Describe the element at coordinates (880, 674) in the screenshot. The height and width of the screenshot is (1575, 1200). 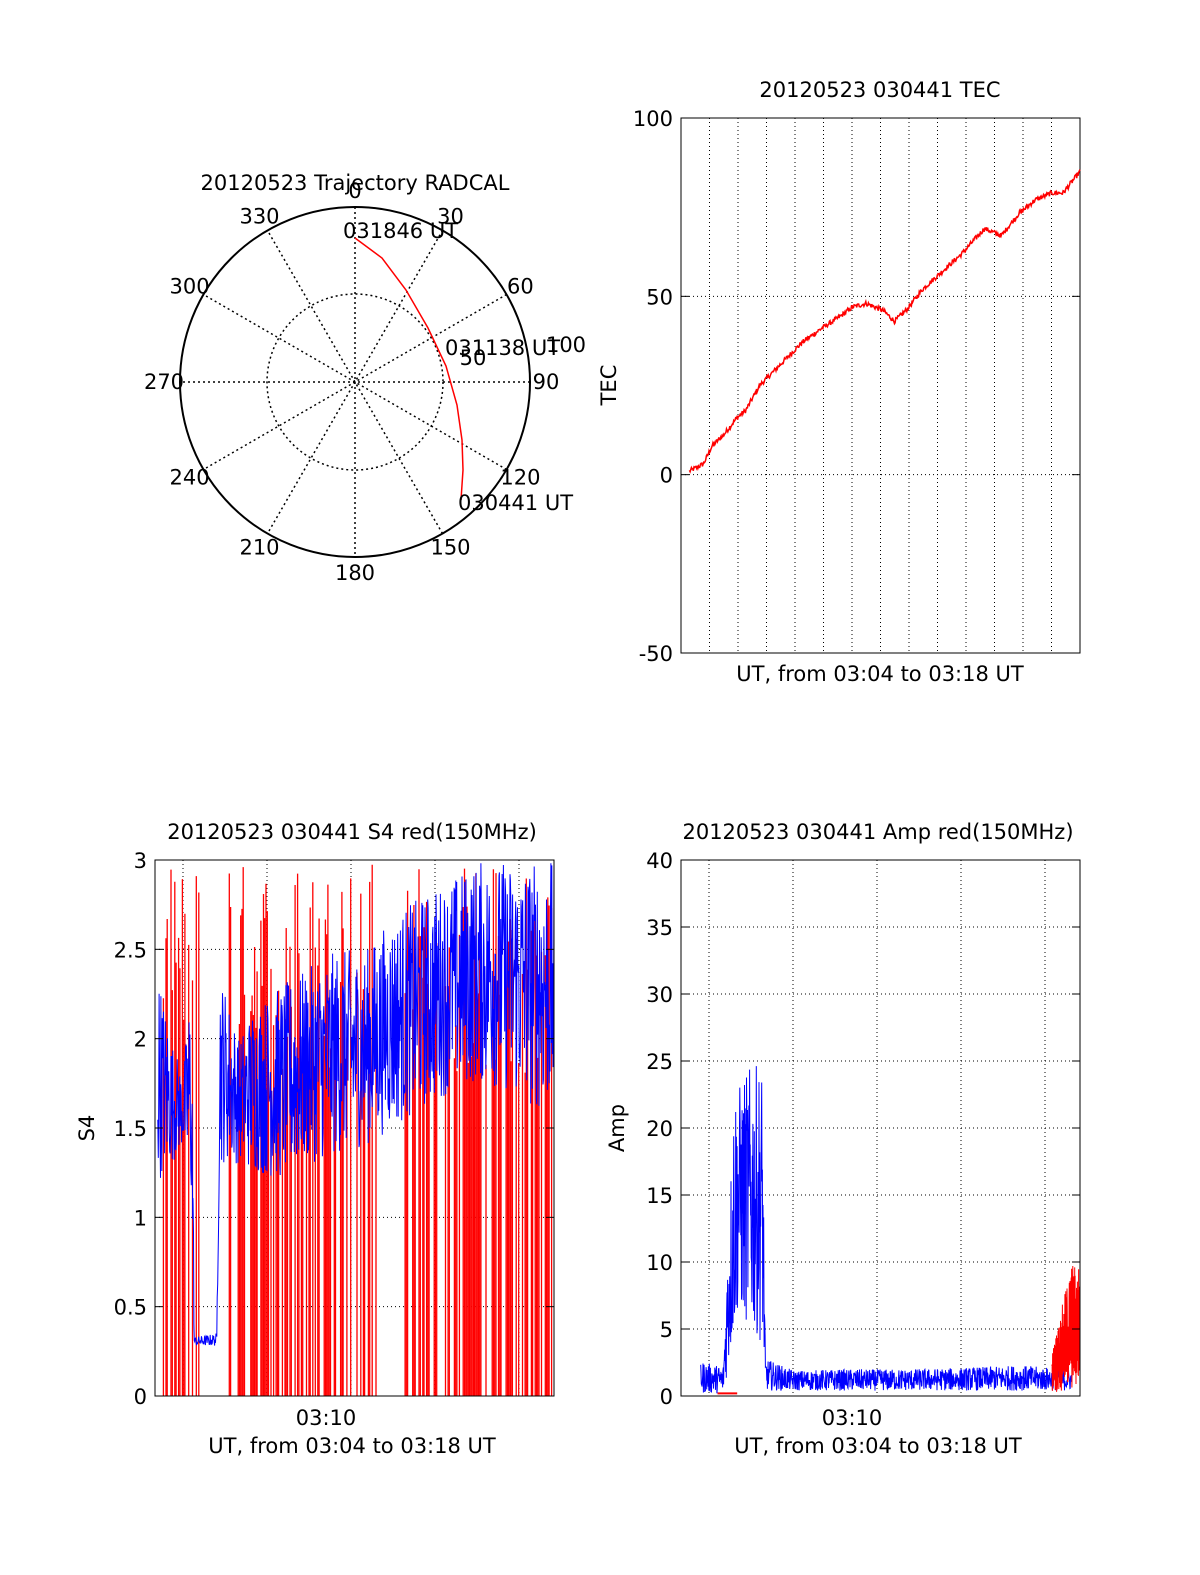
I see `tec-xlabel: UT, from 03:04 to 03:18 UT` at that location.